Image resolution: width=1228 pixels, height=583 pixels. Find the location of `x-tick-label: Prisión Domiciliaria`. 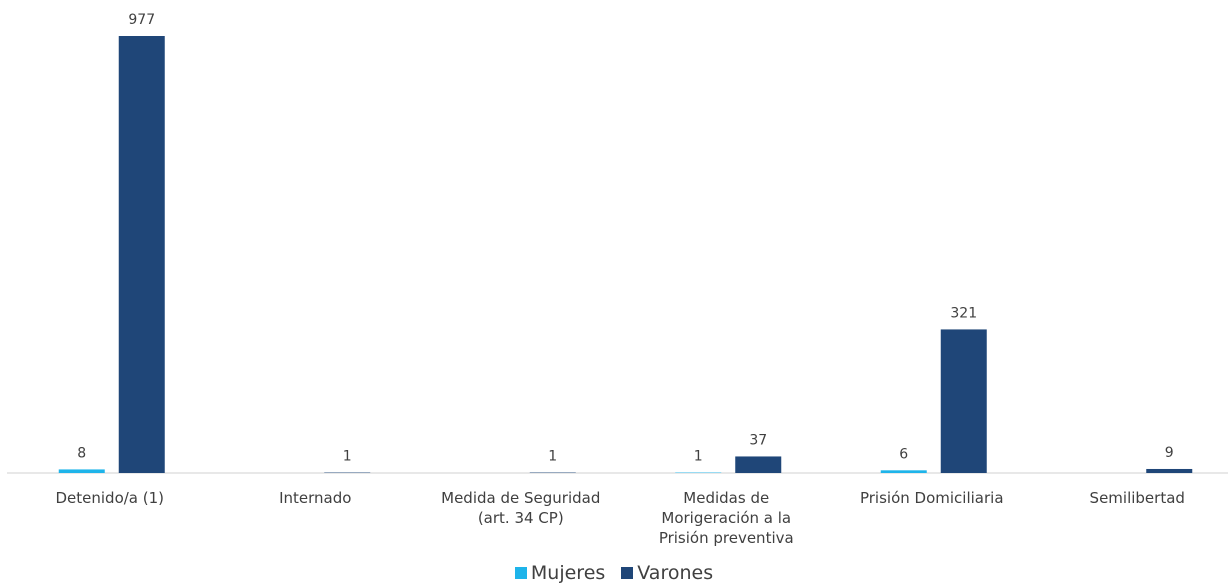

x-tick-label: Prisión Domiciliaria is located at coordinates (931, 498).